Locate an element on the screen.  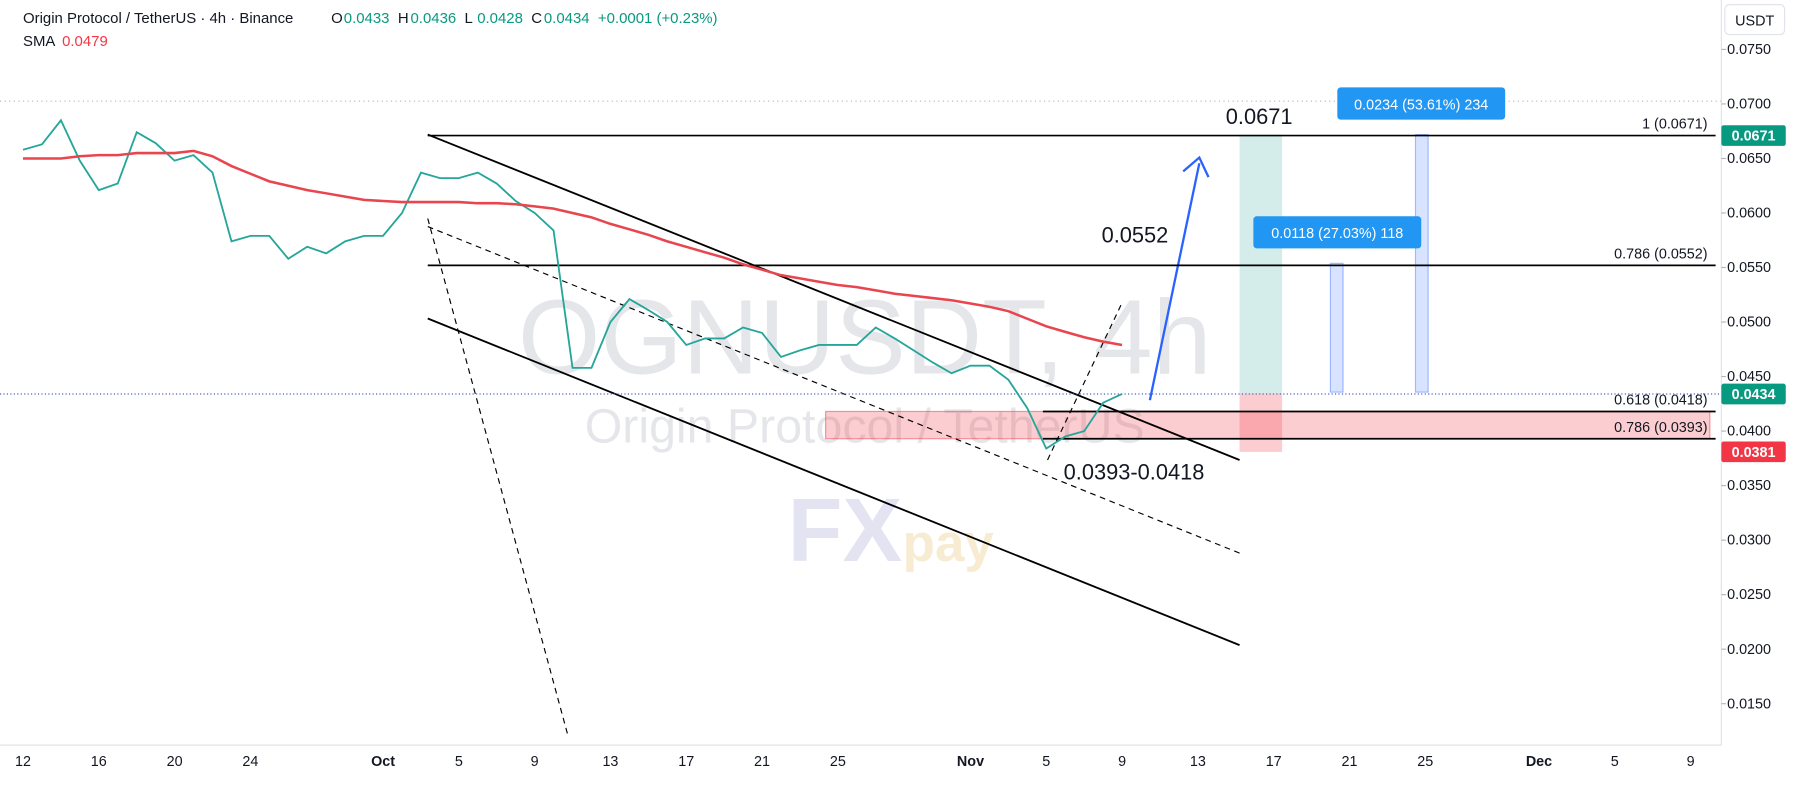
ohlc-value: 0.0436 is located at coordinates (434, 18).